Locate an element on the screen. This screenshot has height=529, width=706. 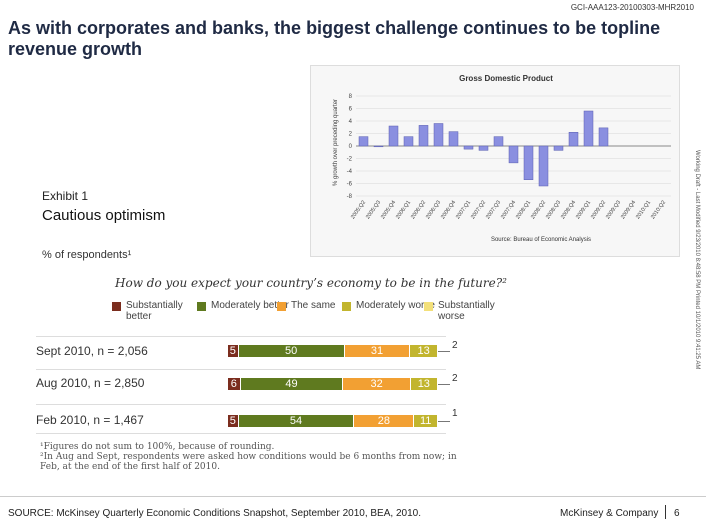
exhibit-label: Exhibit 1 is located at coordinates (65, 196).